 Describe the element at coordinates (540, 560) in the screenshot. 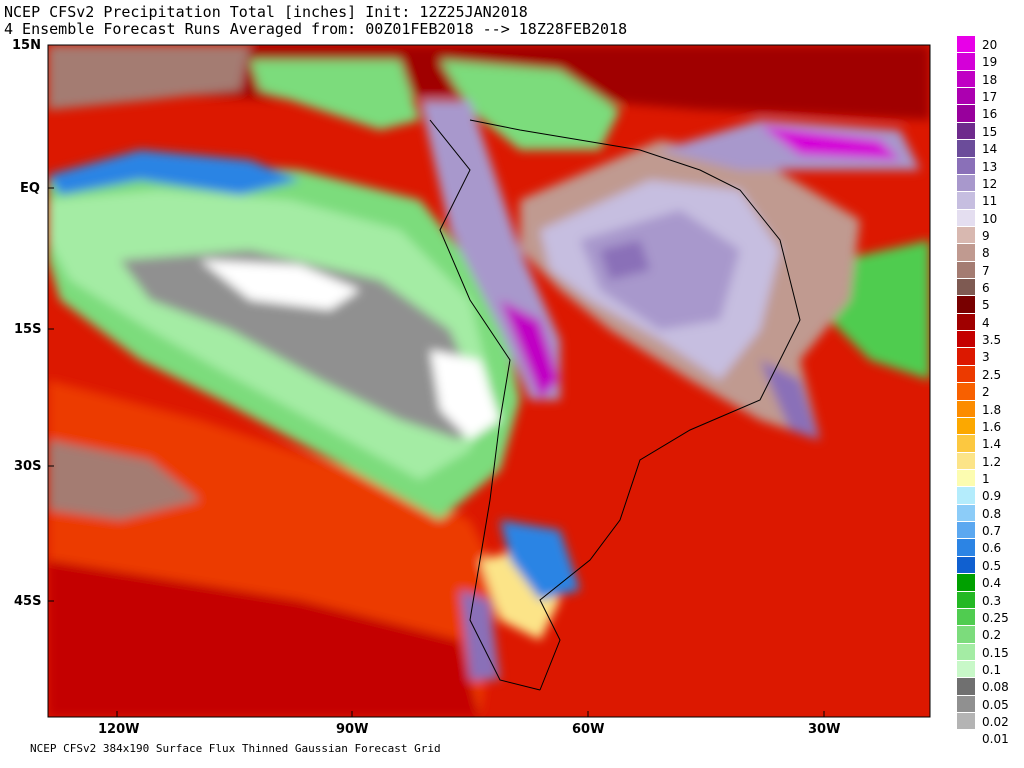

I see `field-patagonia-blue` at that location.